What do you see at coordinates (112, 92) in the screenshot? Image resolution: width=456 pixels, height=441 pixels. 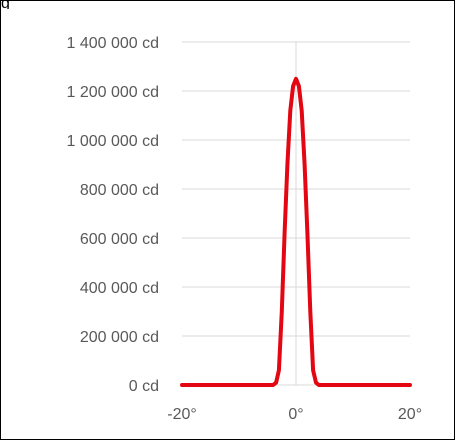 I see `y-tick-label: 1 200 000 cd` at bounding box center [112, 92].